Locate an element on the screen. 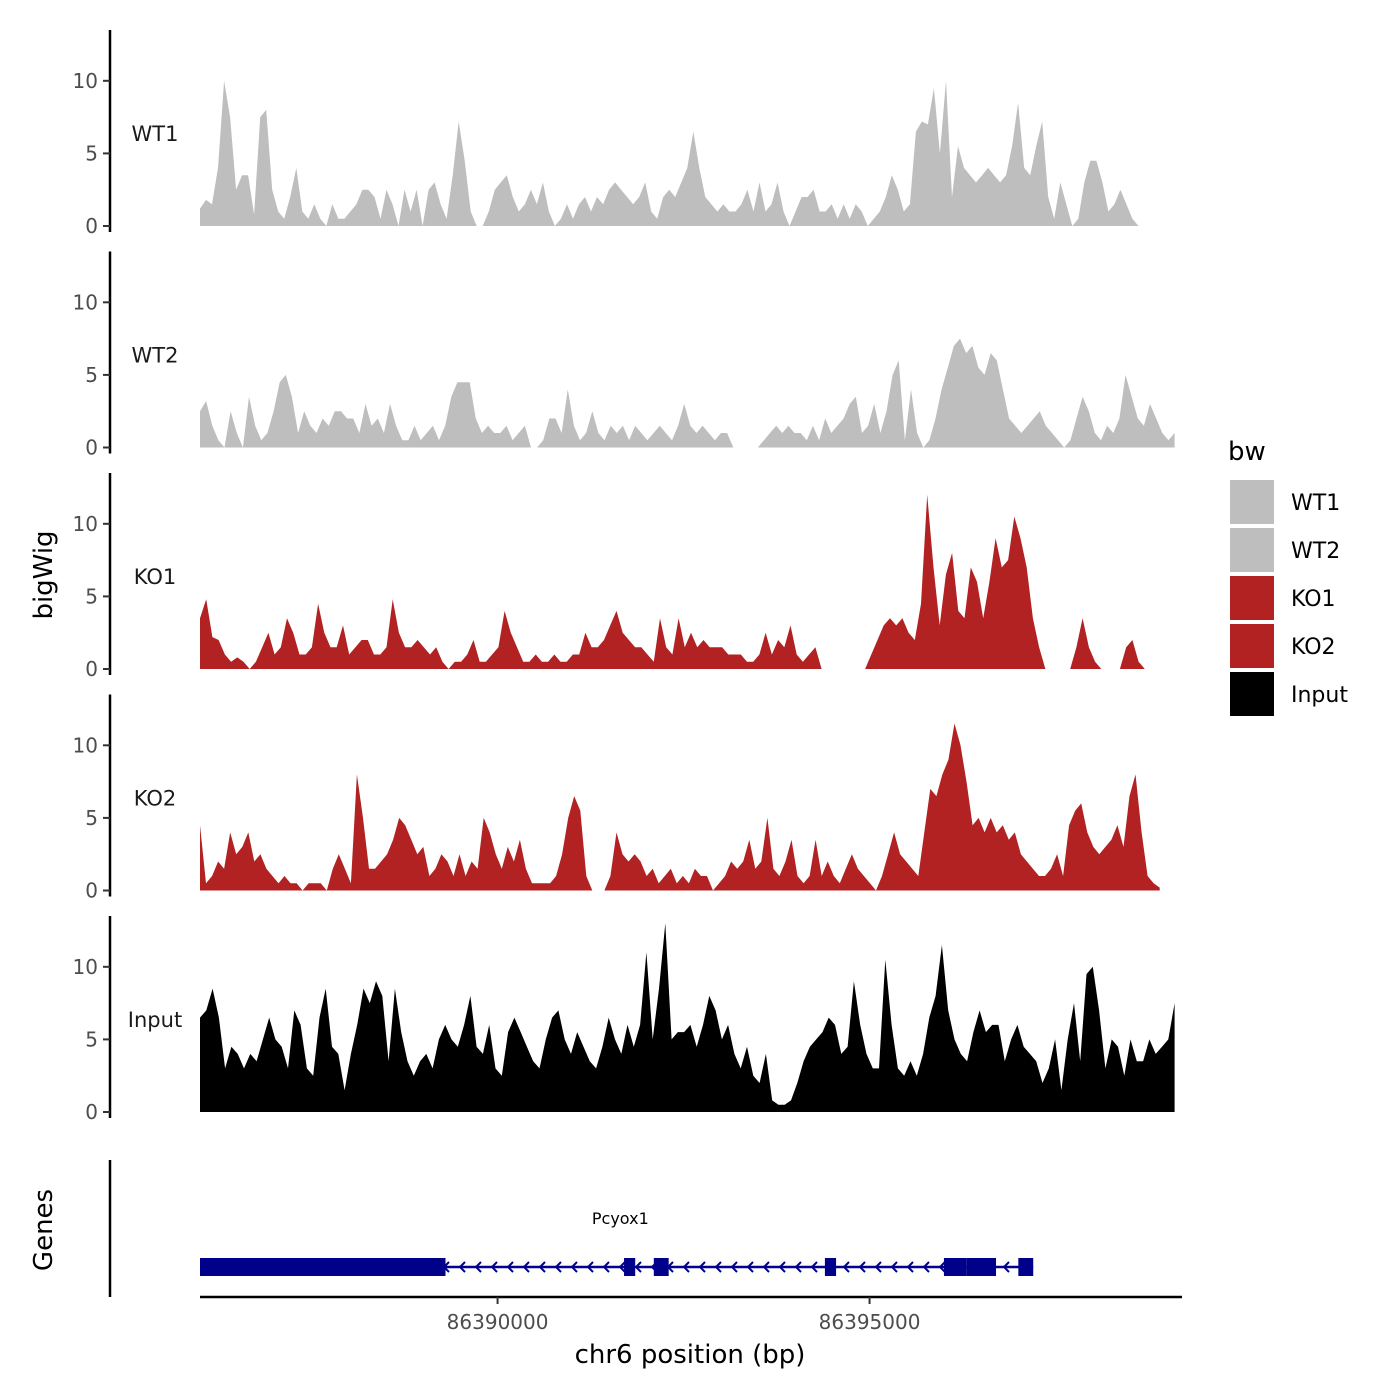 The width and height of the screenshot is (1400, 1400). gene-track: Pcyox1 is located at coordinates (571, 1228).